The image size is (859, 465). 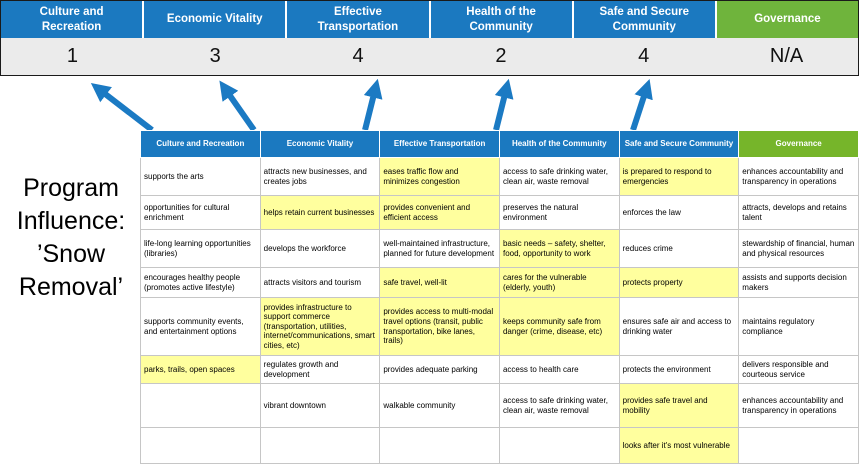 What do you see at coordinates (439, 369) in the screenshot?
I see `matrix-cell: provides adequate parking` at bounding box center [439, 369].